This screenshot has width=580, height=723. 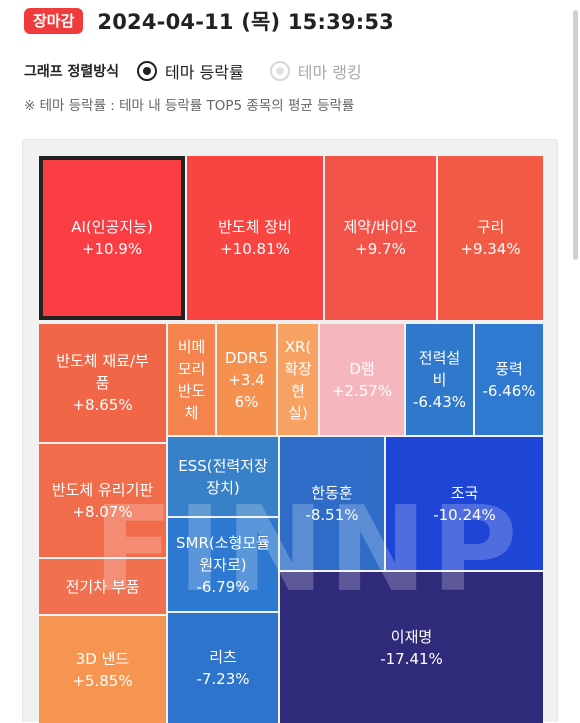 I want to click on tile-label-line: D램, so click(x=362, y=368).